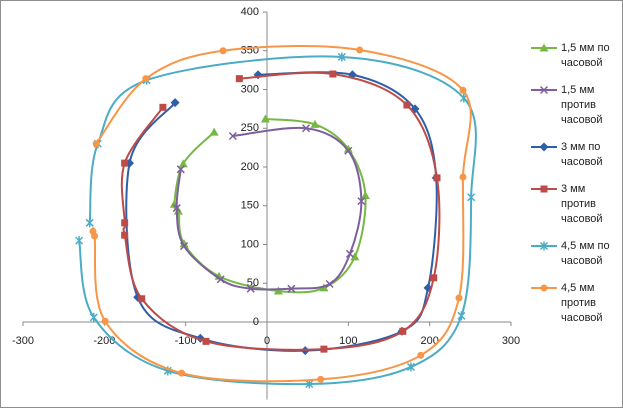 This screenshot has width=623, height=409. What do you see at coordinates (250, 128) in the screenshot?
I see `y-tick-label: 250` at bounding box center [250, 128].